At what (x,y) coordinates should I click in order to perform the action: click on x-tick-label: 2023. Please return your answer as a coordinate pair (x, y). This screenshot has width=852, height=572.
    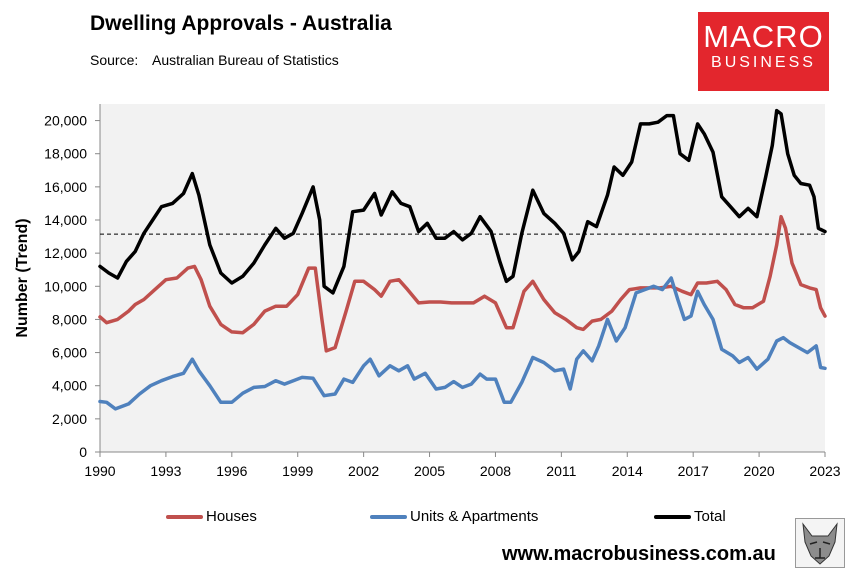
    Looking at the image, I should click on (824, 471).